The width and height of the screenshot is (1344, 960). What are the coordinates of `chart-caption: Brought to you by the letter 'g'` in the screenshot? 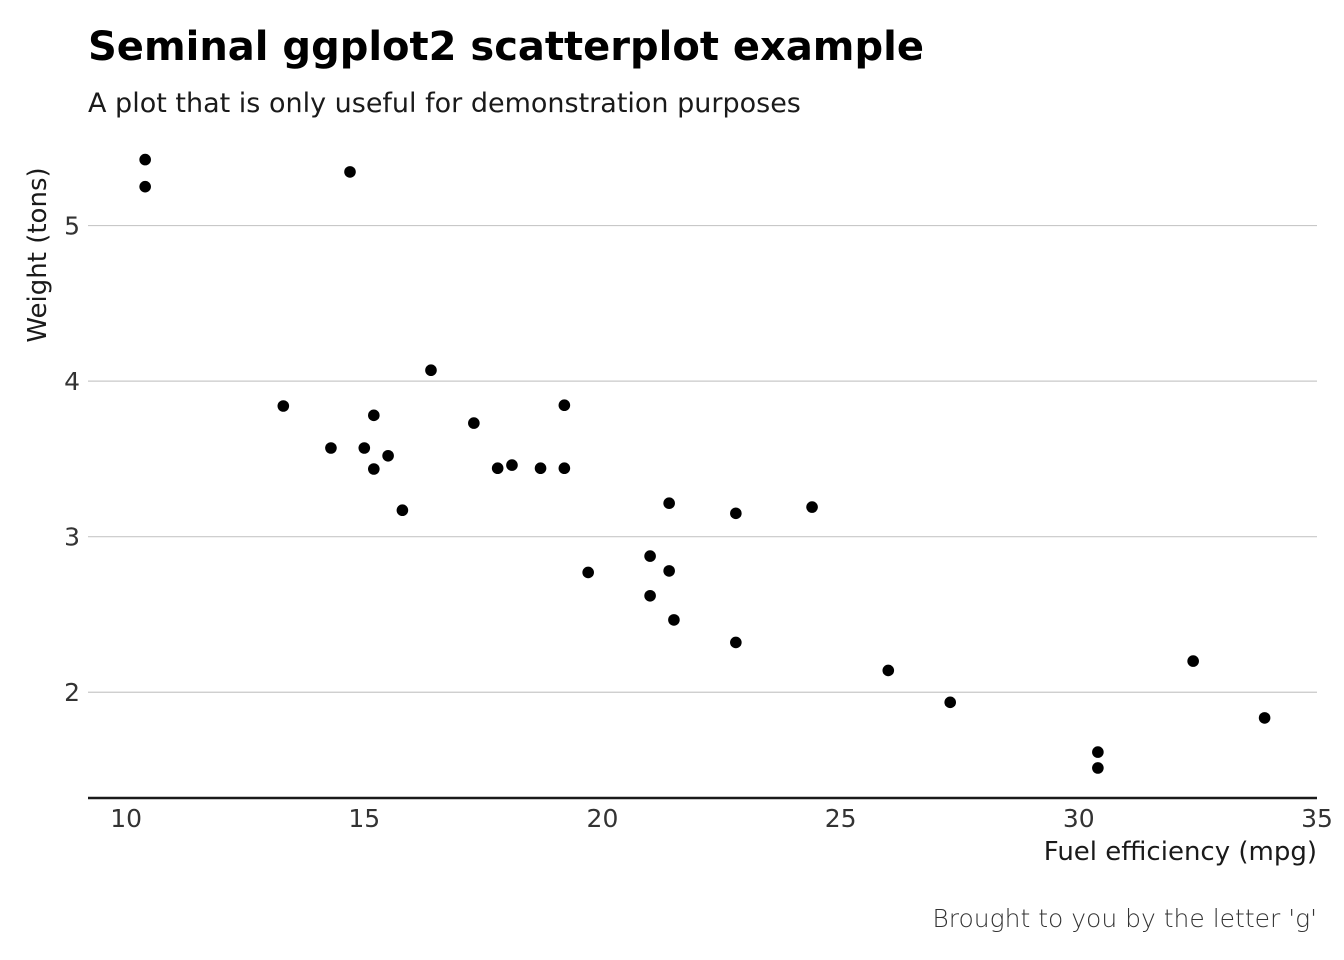 It's located at (1124, 918).